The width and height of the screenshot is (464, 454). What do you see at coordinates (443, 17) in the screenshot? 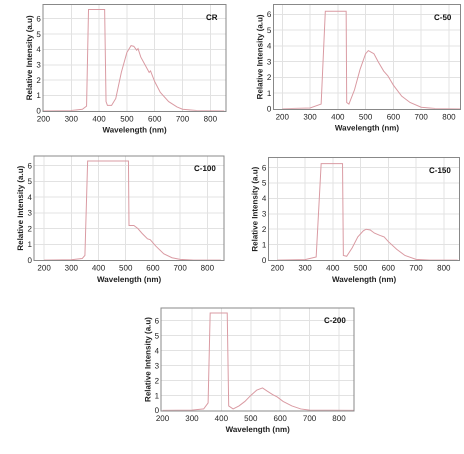
I see `annotation: C-50` at bounding box center [443, 17].